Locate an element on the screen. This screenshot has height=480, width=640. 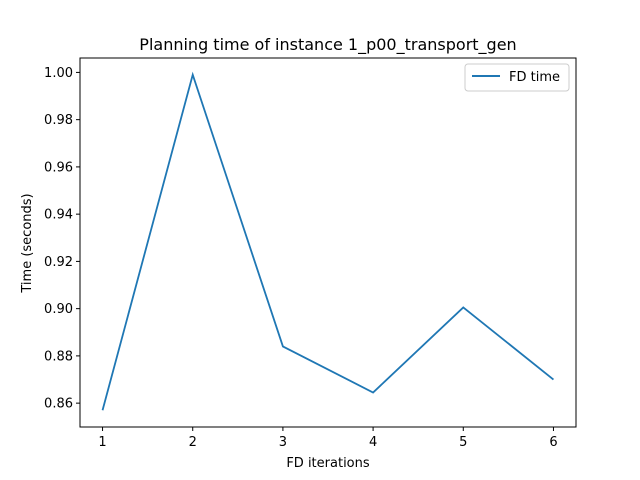
y-tick-label: 0.88 is located at coordinates (58, 356).